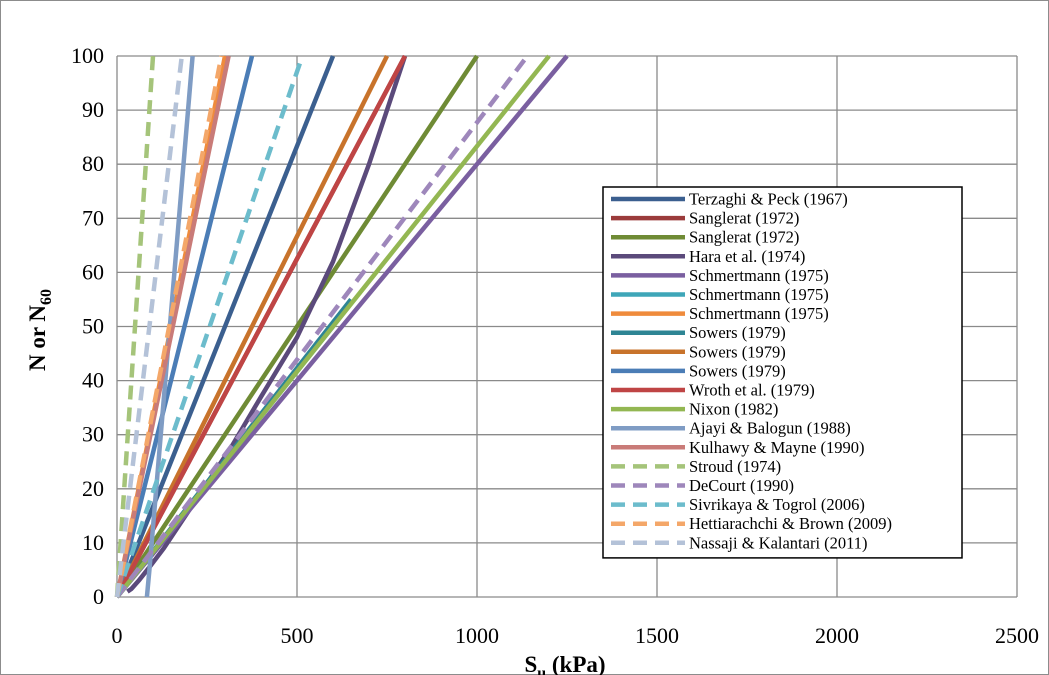 The height and width of the screenshot is (675, 1049). What do you see at coordinates (541, 670) in the screenshot?
I see `x-axis-title-subscript: u` at bounding box center [541, 670].